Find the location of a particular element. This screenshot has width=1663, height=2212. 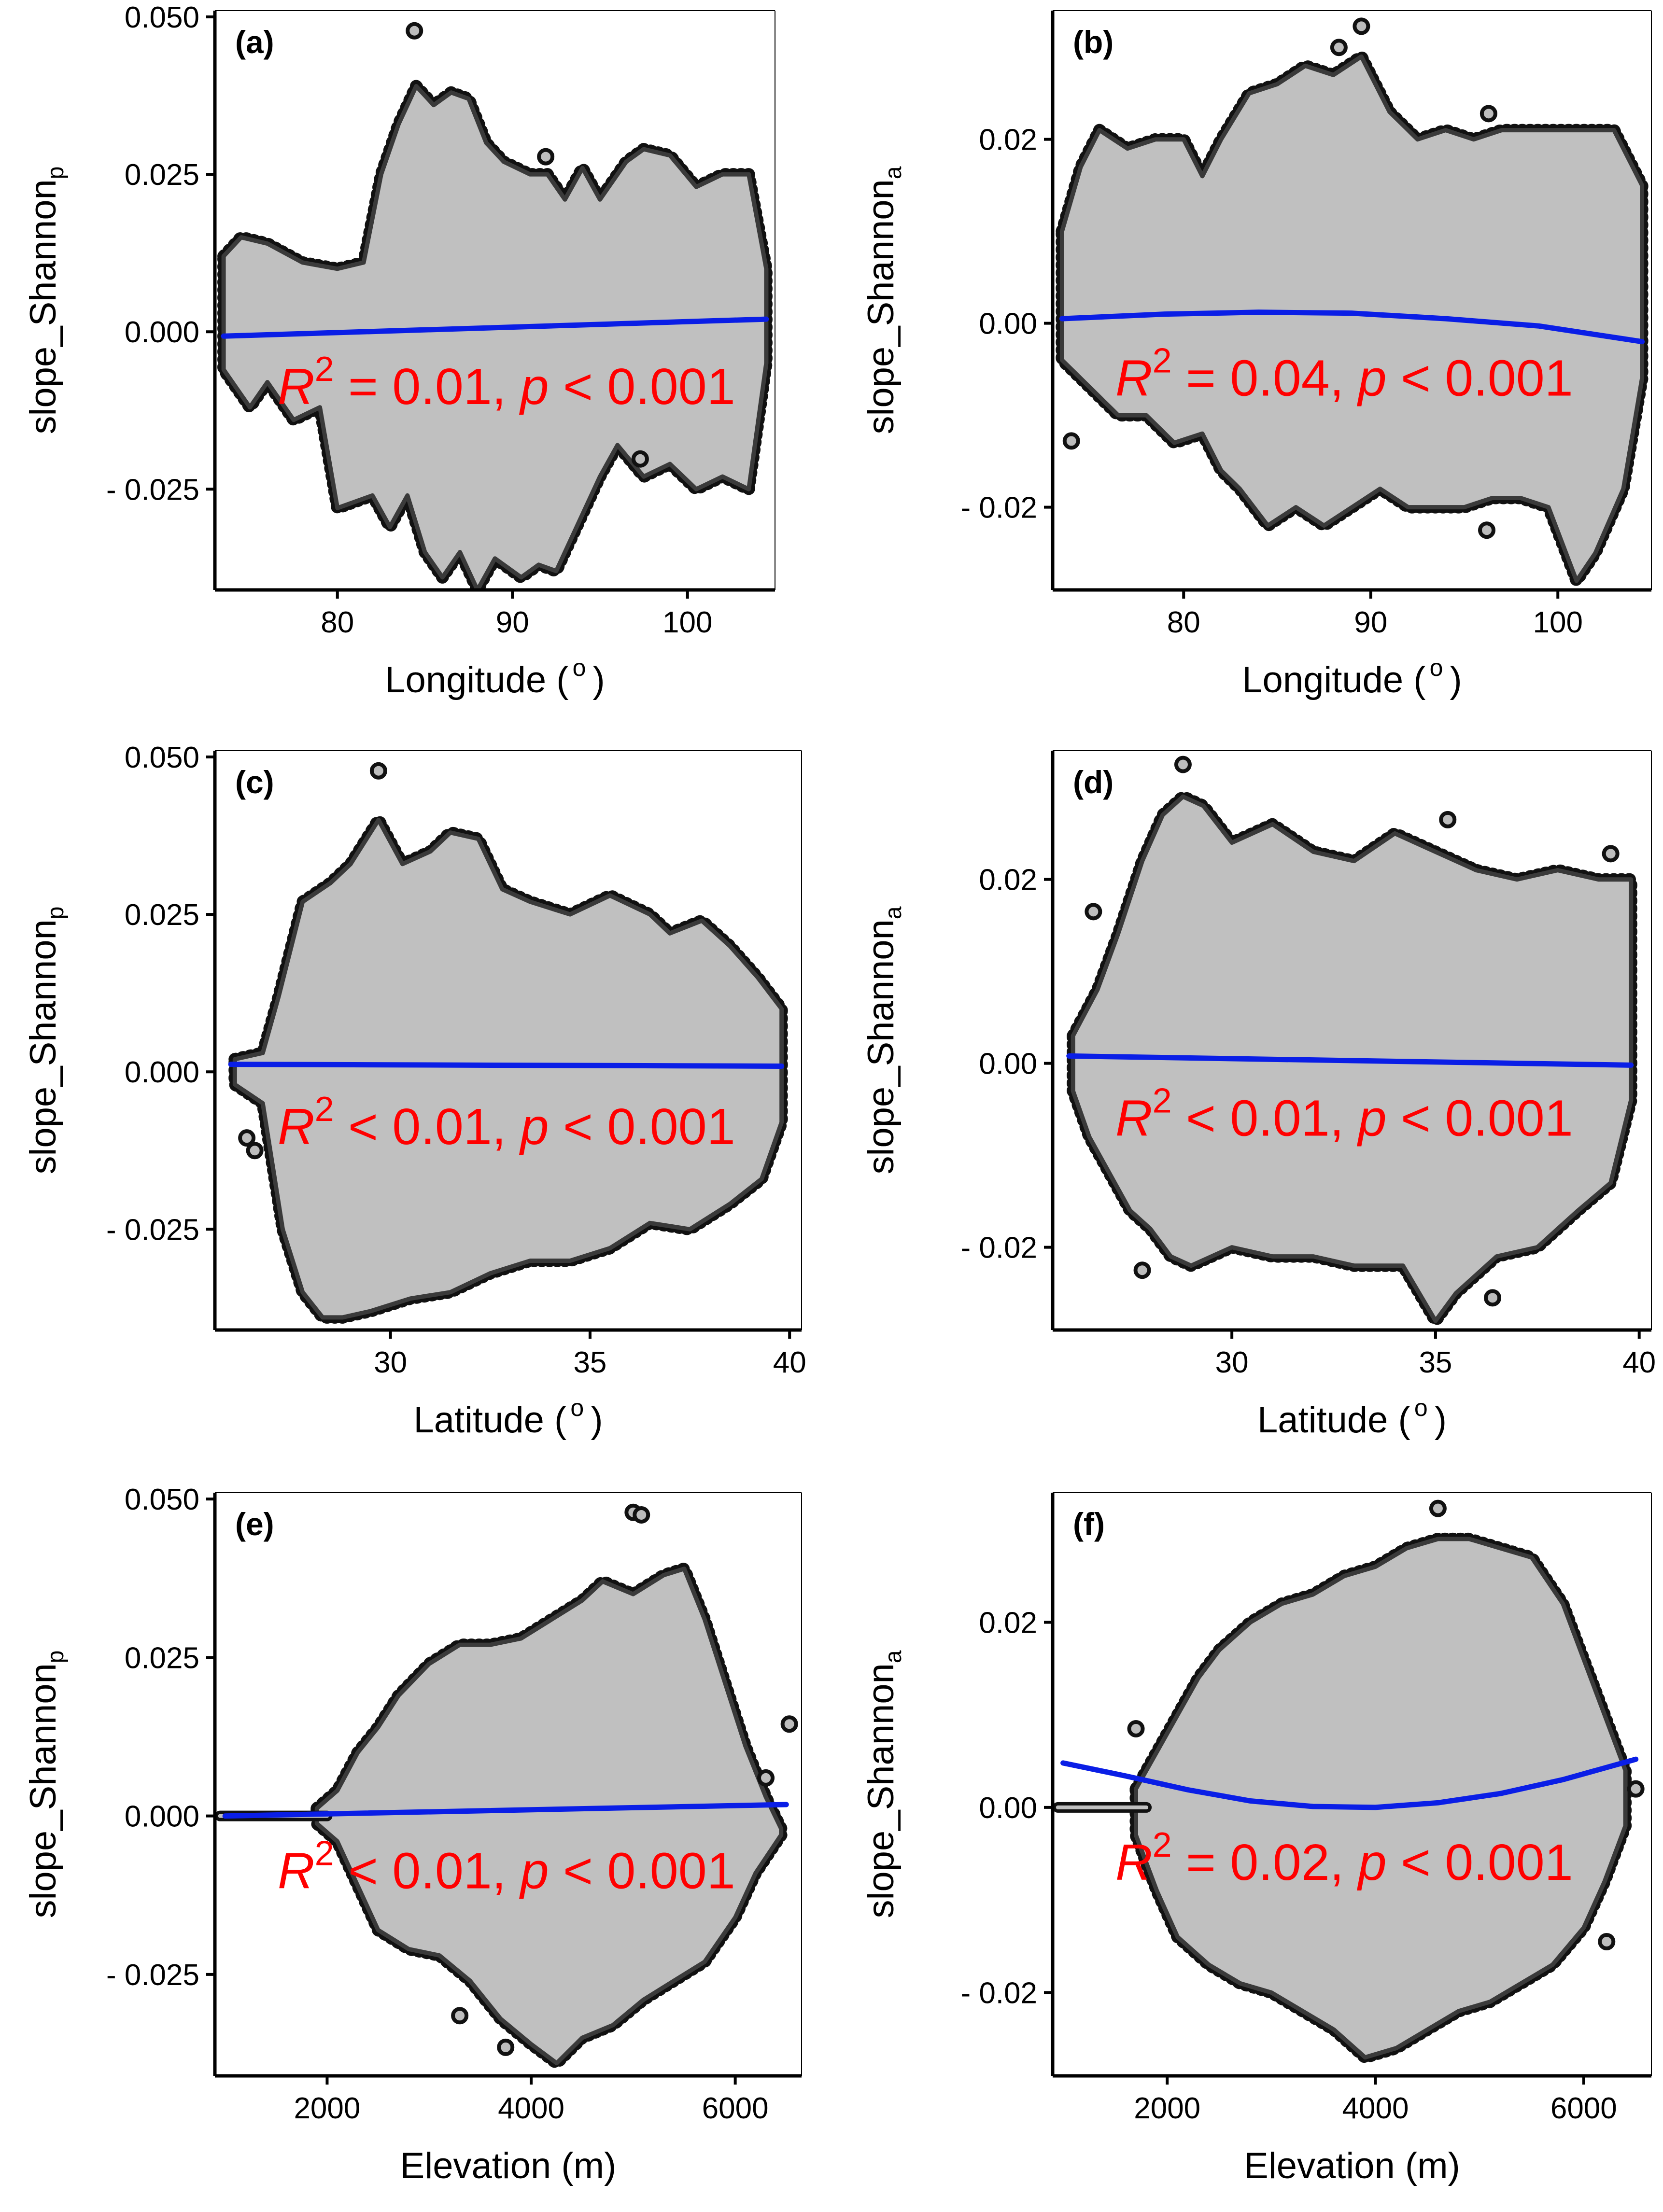

x-axis-title-text: Latitude ( is located at coordinates (489, 1420).